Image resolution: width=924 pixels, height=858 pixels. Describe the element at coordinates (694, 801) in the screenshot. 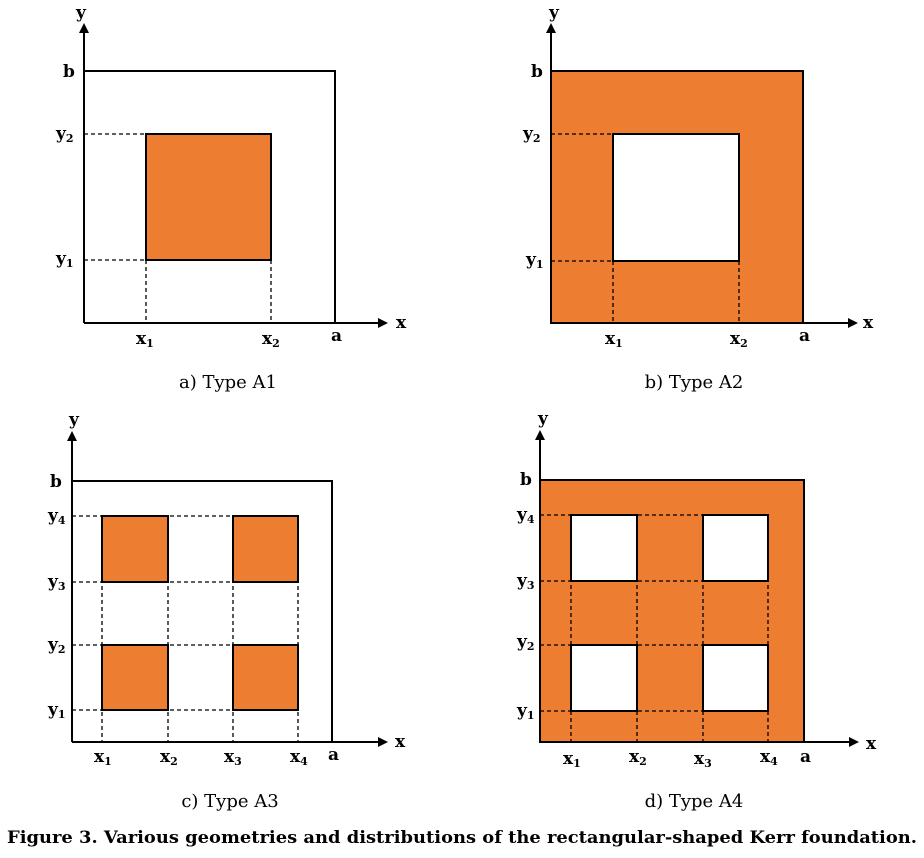

I see `panel-caption: d) Type A4` at that location.